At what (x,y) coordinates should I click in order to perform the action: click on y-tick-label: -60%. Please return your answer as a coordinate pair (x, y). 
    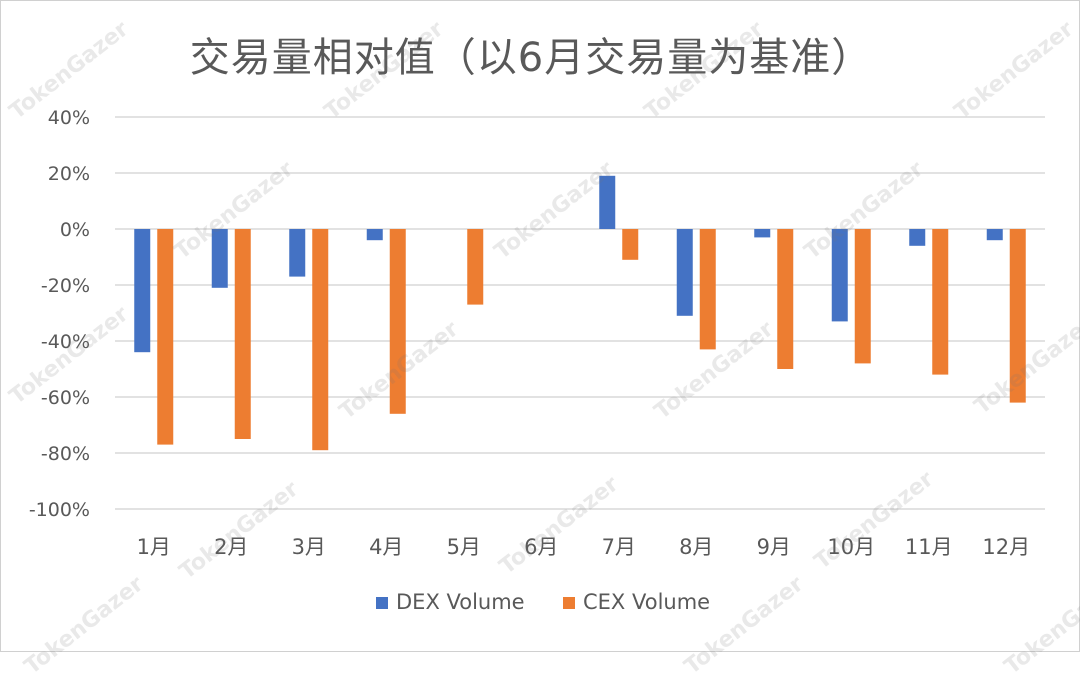
    Looking at the image, I should click on (65, 398).